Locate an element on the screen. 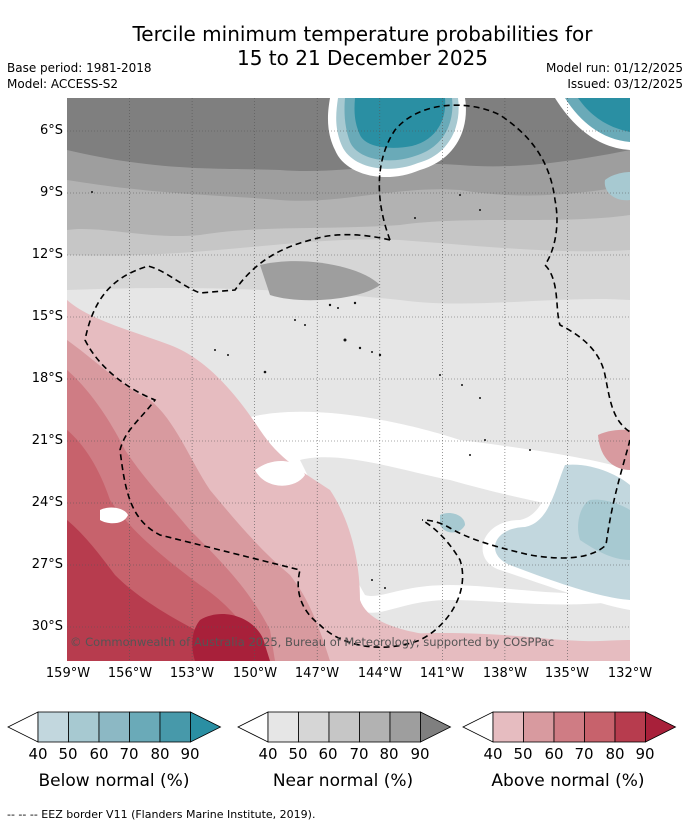 Image resolution: width=690 pixels, height=827 pixels. field-white-mid is located at coordinates (280, 473).